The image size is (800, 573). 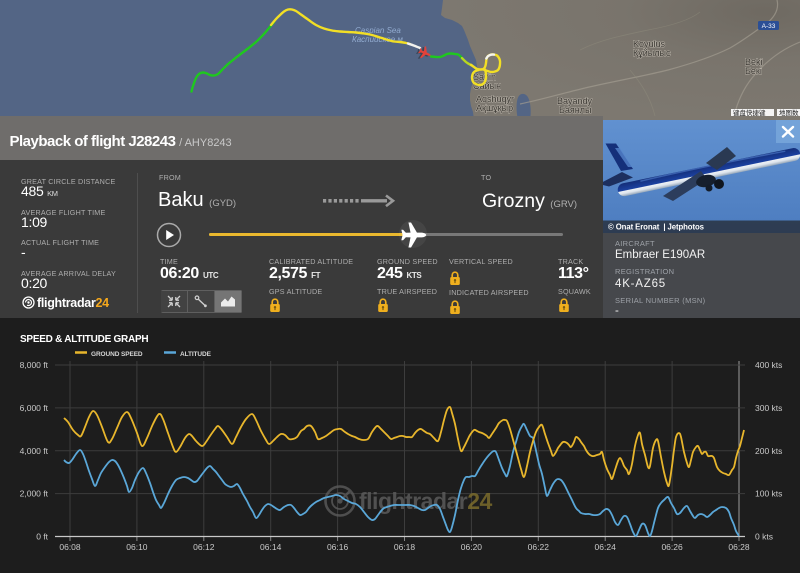 I want to click on svg-text: 0 ft, so click(x=42, y=537).